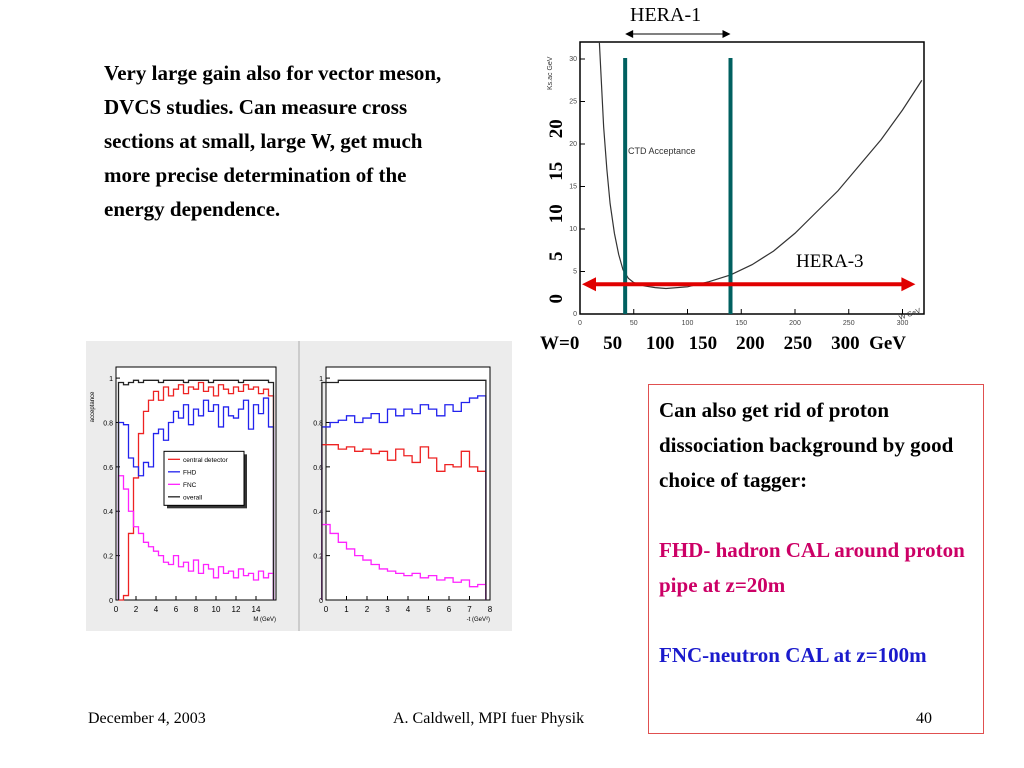 This screenshot has width=1024, height=768. What do you see at coordinates (575, 272) in the screenshot?
I see `inner-y-tick-label: 5` at bounding box center [575, 272].